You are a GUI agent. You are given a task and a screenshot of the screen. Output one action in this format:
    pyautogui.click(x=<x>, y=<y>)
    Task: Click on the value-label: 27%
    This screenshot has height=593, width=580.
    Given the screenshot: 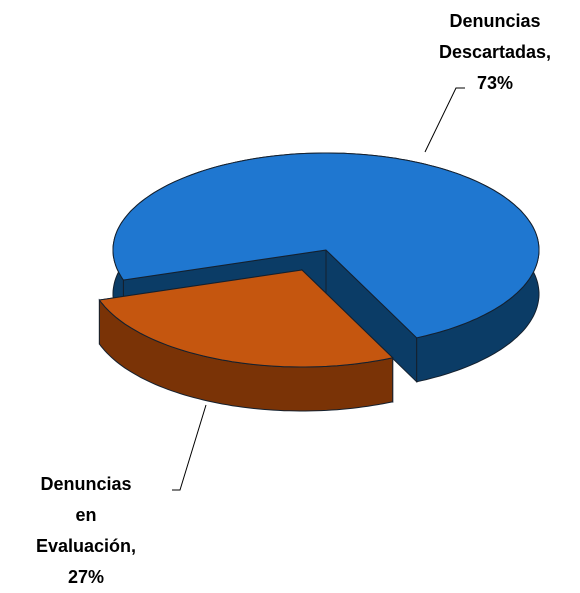 What is the action you would take?
    pyautogui.click(x=86, y=577)
    